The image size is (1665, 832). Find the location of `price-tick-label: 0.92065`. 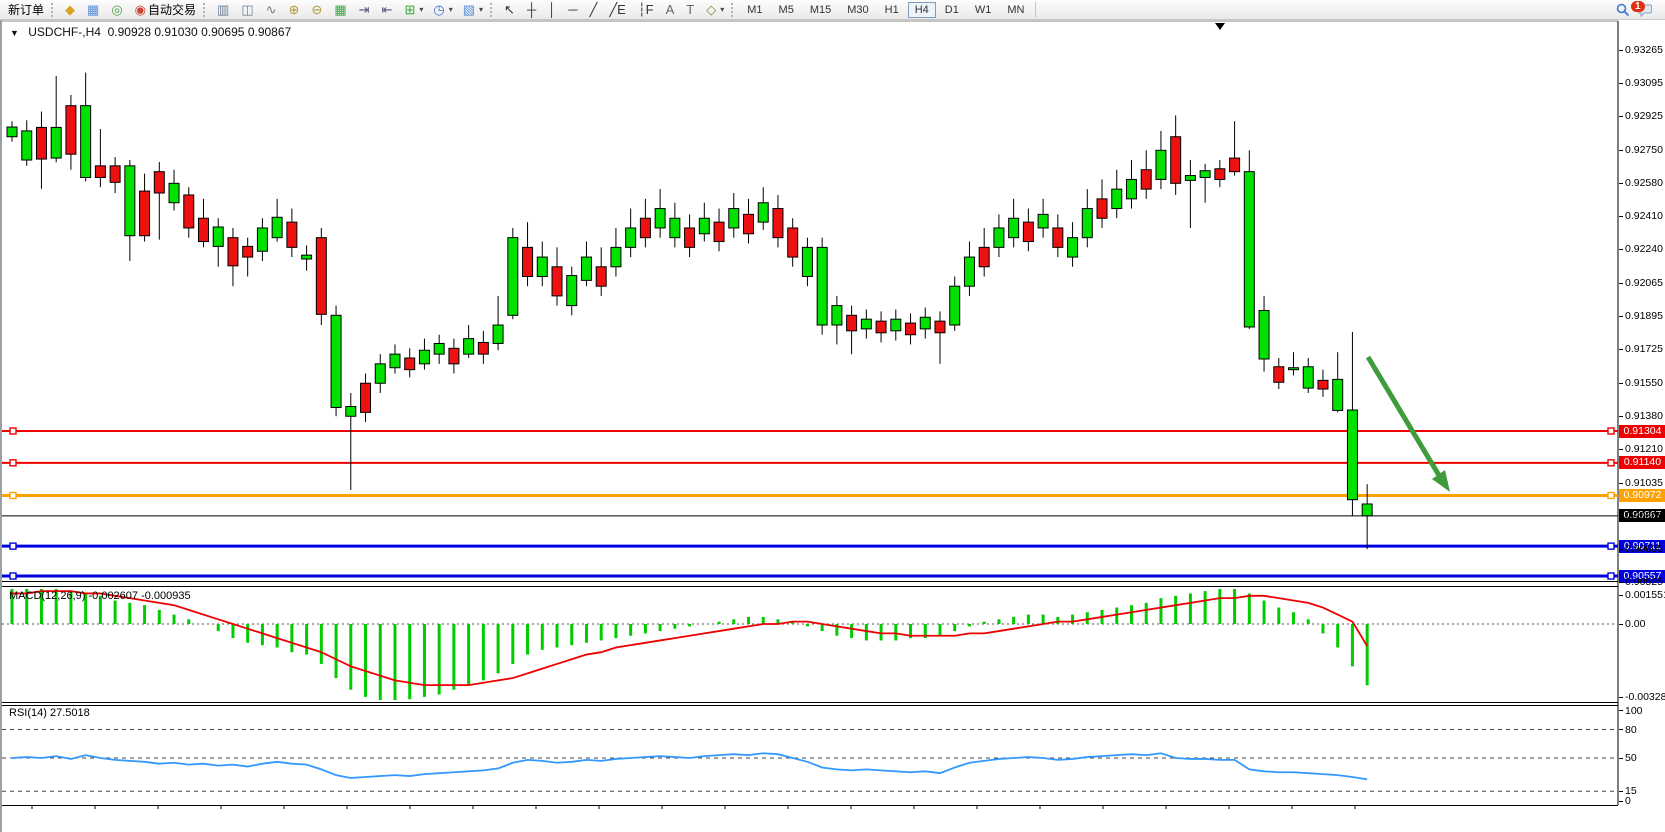

price-tick-label: 0.92065 is located at coordinates (1642, 283).